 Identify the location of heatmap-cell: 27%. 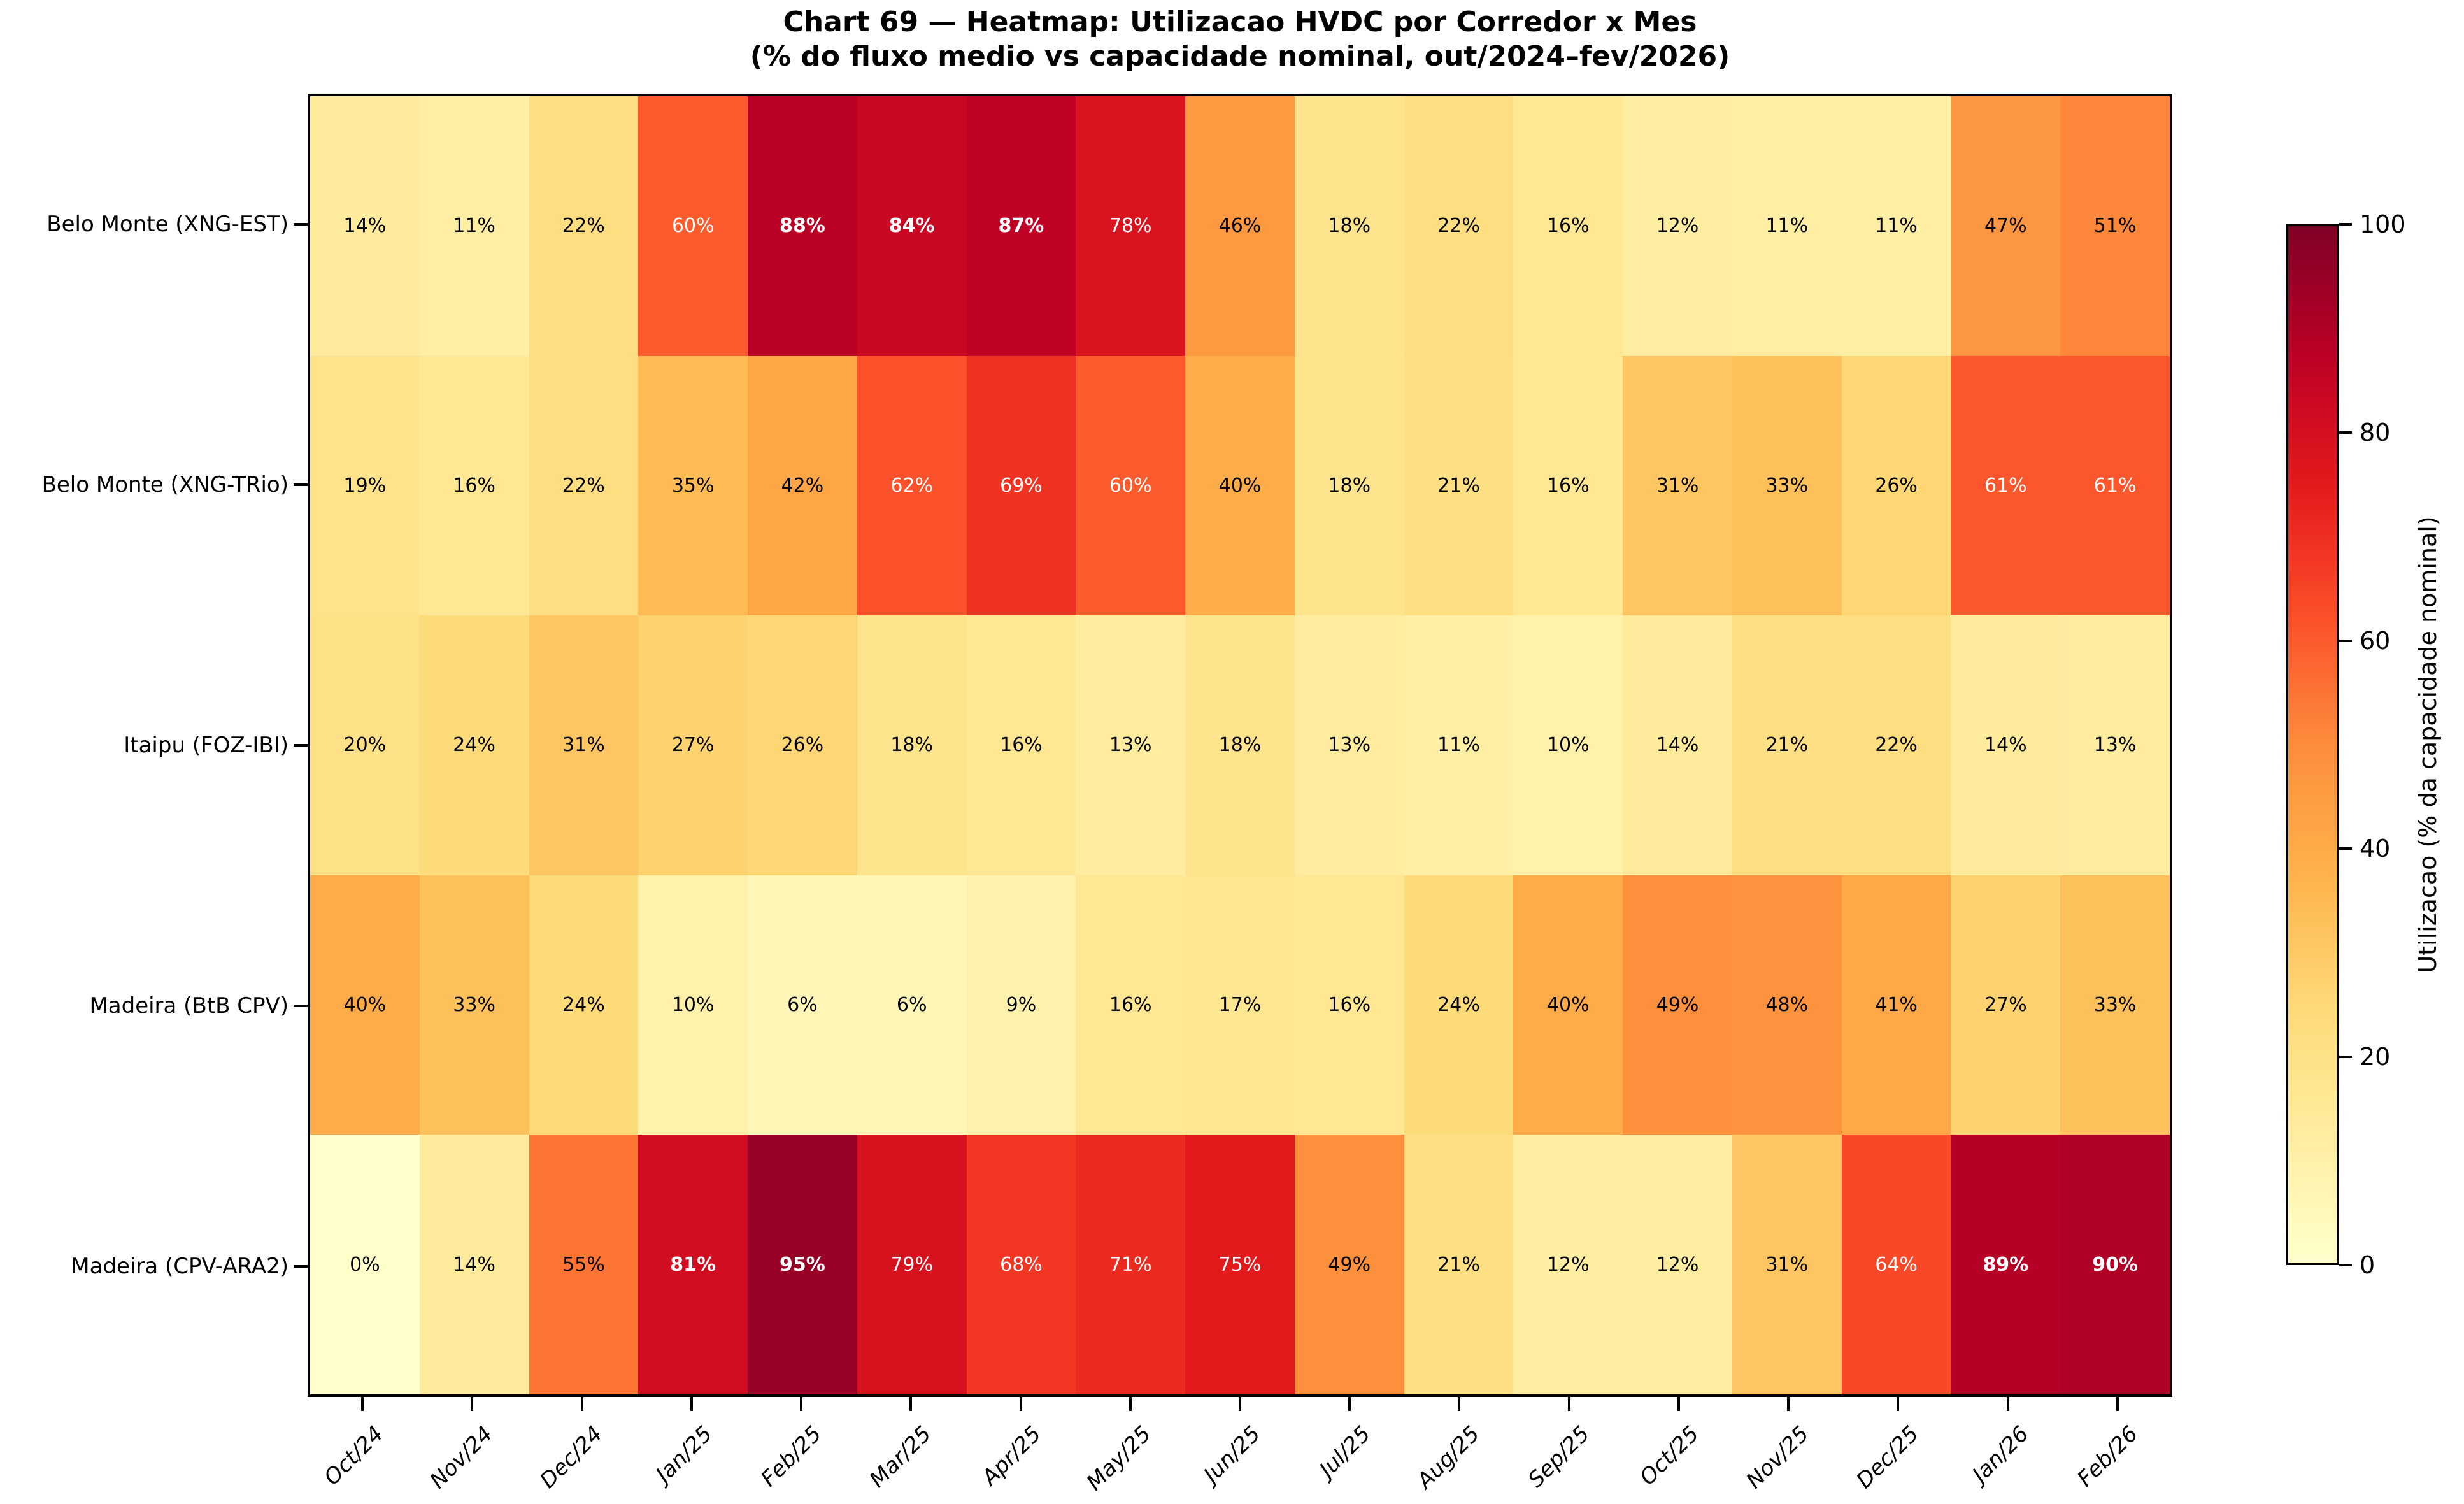
(2006, 1005).